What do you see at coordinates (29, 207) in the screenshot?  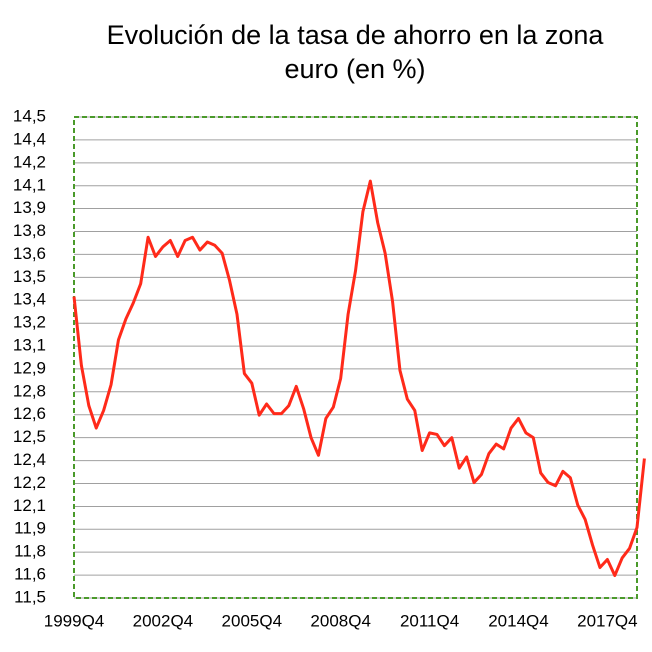 I see `y-tick-label: 13,9` at bounding box center [29, 207].